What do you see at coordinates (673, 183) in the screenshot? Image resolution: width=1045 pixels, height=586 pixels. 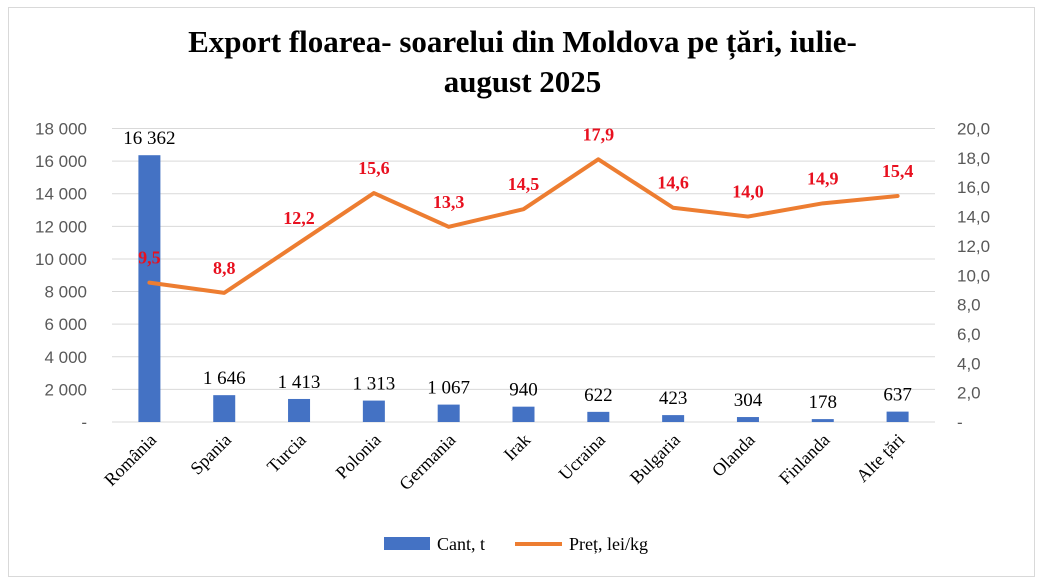 I see `line-data-label: 14,6` at bounding box center [673, 183].